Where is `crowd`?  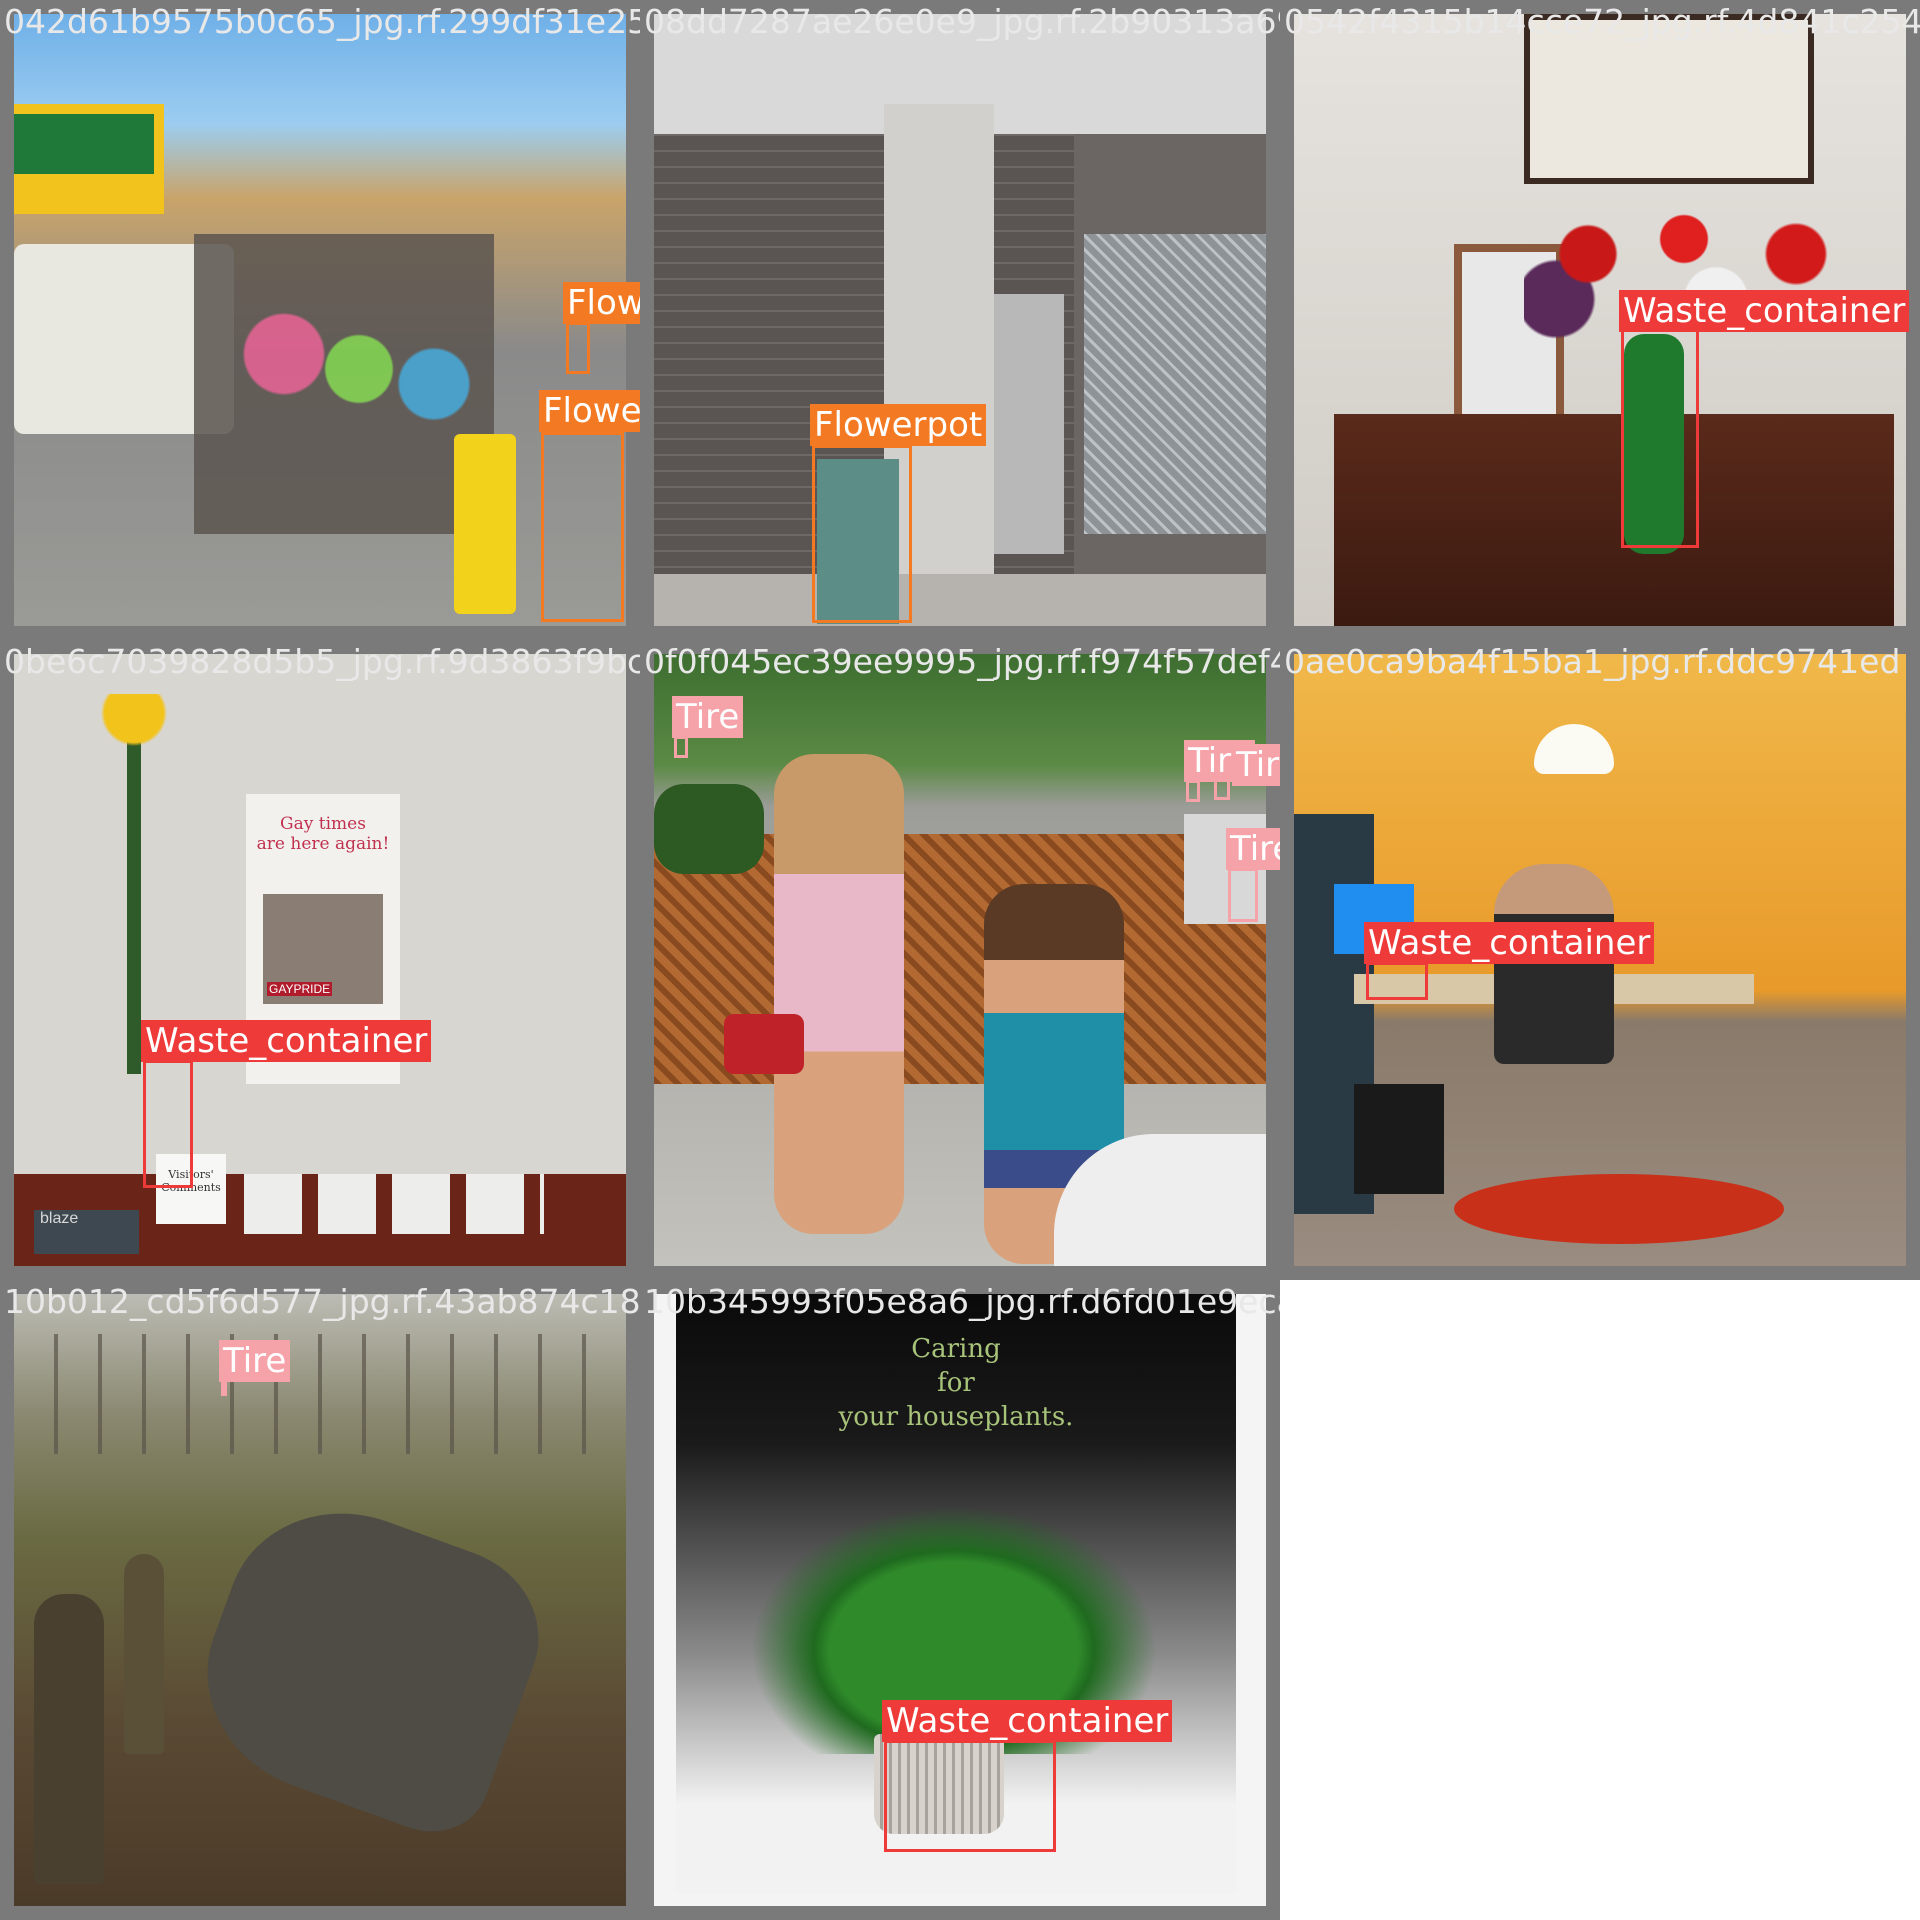 crowd is located at coordinates (344, 384).